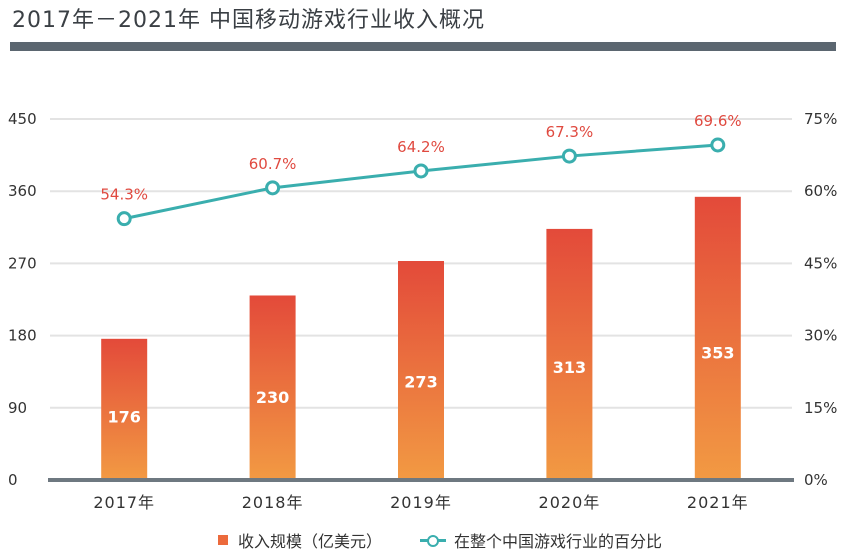 The image size is (844, 559). I want to click on y-right-tick-label: 15%, so click(820, 408).